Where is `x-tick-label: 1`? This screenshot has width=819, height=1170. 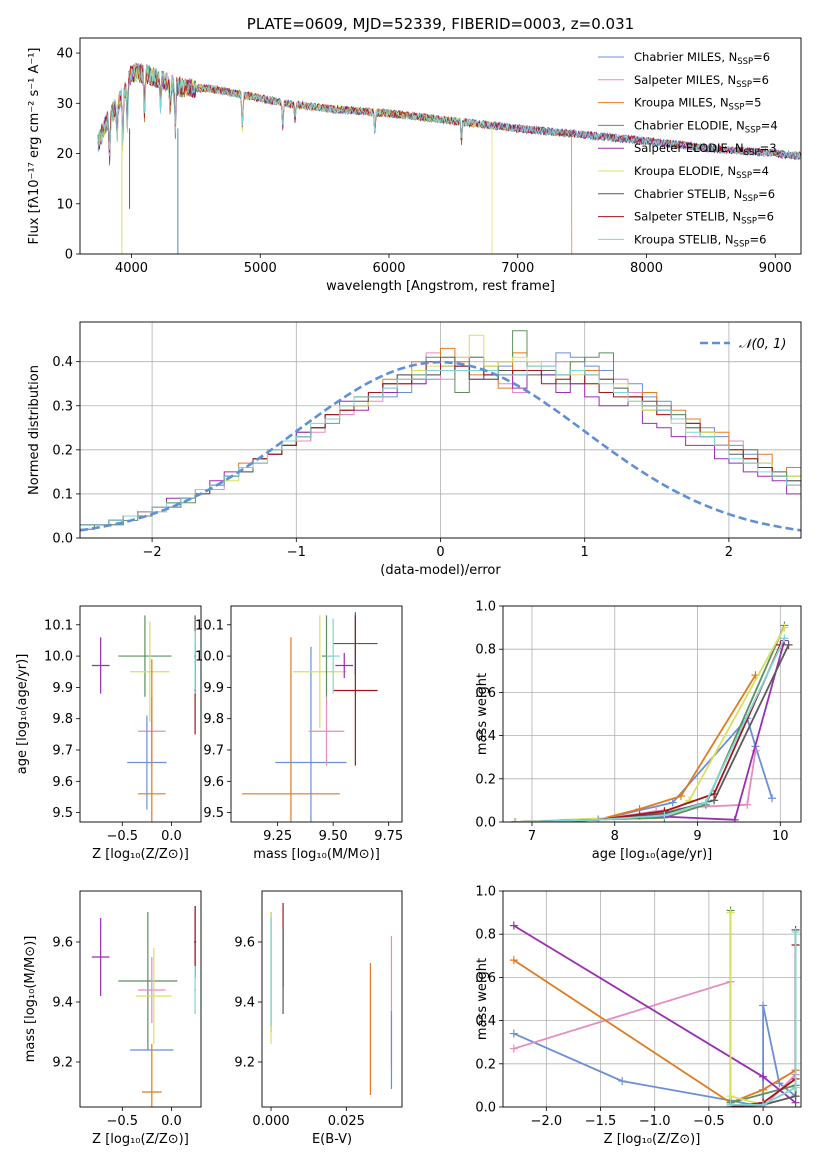 x-tick-label: 1 is located at coordinates (585, 552).